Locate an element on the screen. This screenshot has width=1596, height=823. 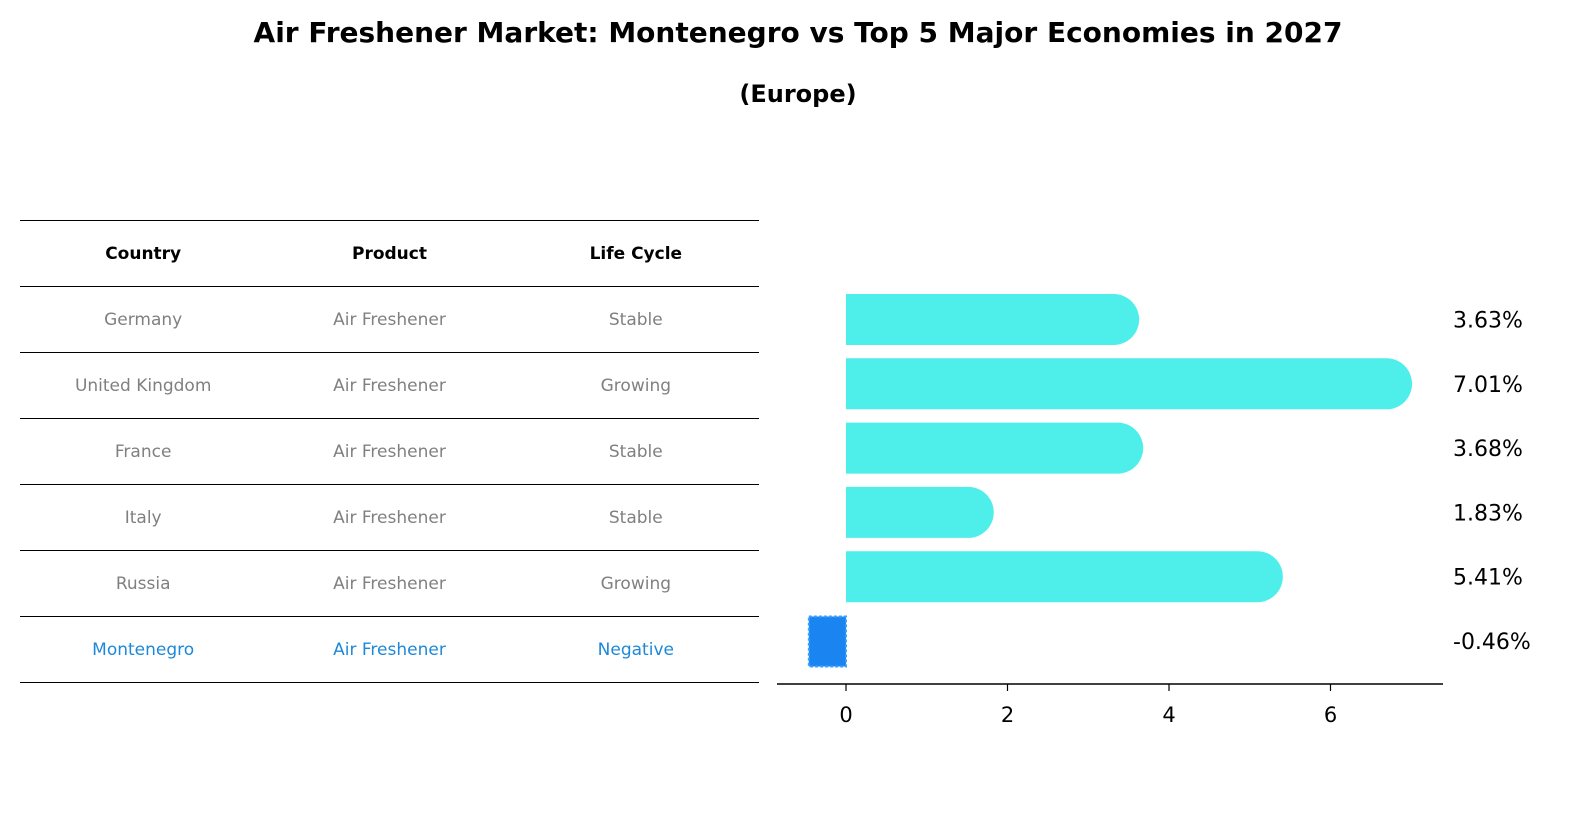
table-row: France Air Freshener Stable is located at coordinates (389, 451).